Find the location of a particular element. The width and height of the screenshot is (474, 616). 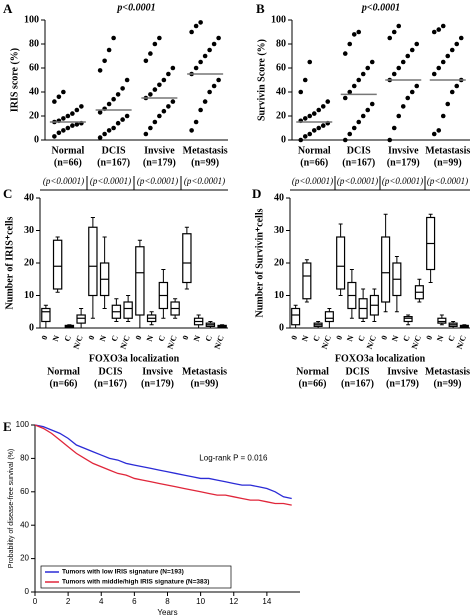

x-tick-count: (n=167) is located at coordinates (357, 383).